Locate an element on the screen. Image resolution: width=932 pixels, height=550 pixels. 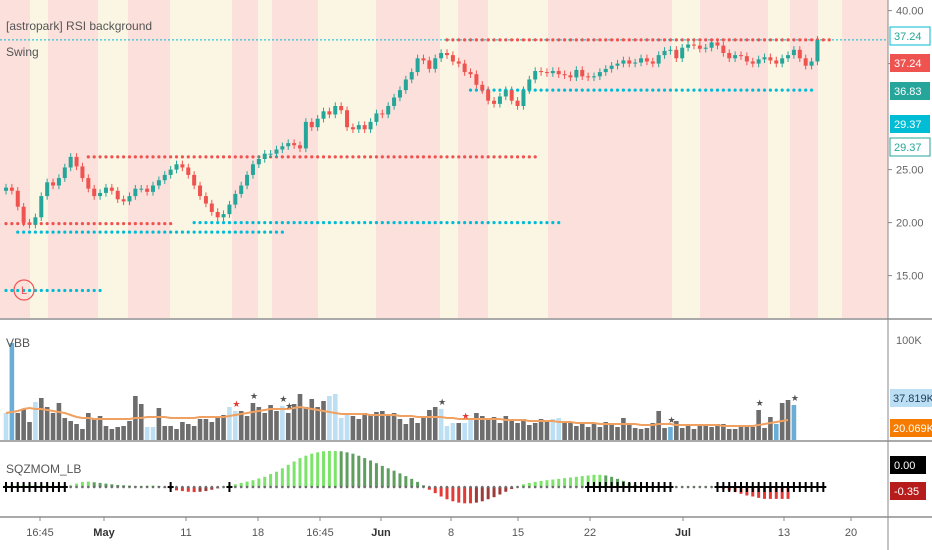
squeeze-panel-bg is located at coordinates (444, 479).